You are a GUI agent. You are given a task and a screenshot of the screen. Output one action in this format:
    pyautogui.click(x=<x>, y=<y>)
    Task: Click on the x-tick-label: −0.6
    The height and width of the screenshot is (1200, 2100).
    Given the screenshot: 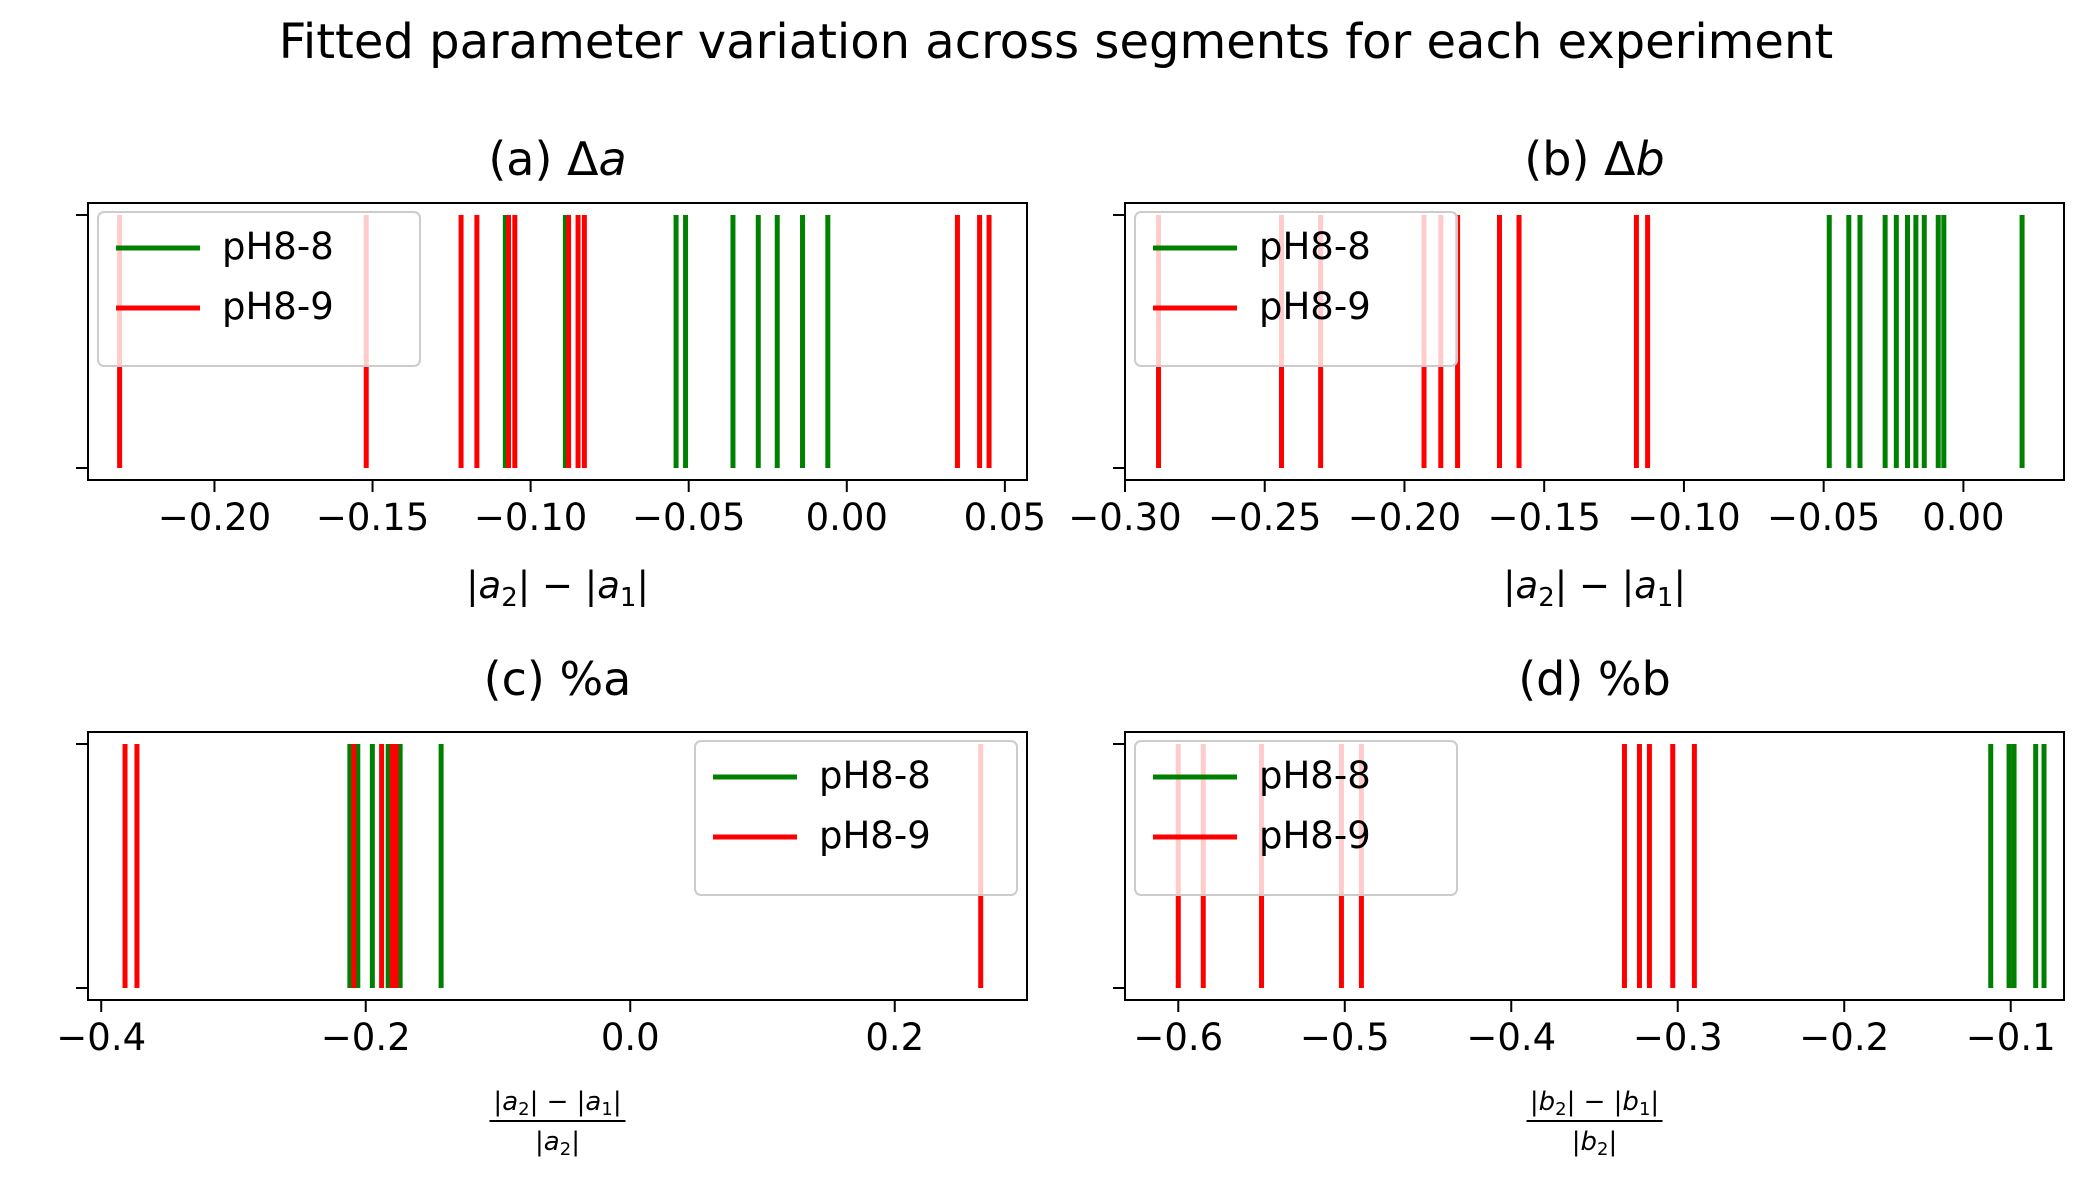 What is the action you would take?
    pyautogui.click(x=1178, y=1037)
    